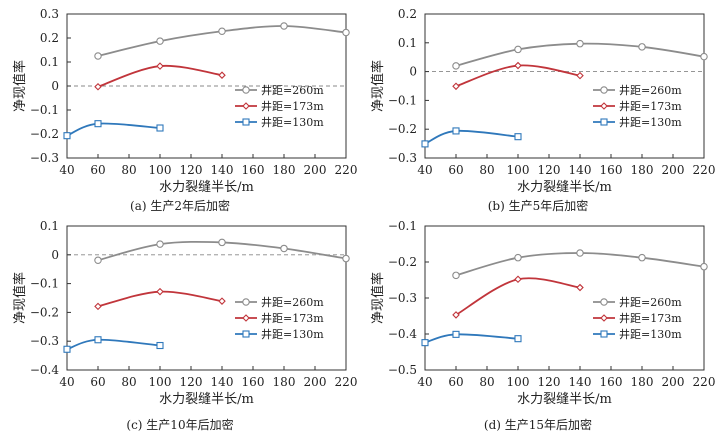 The image size is (721, 436). I want to click on y-tick-label: 0, so click(55, 86).